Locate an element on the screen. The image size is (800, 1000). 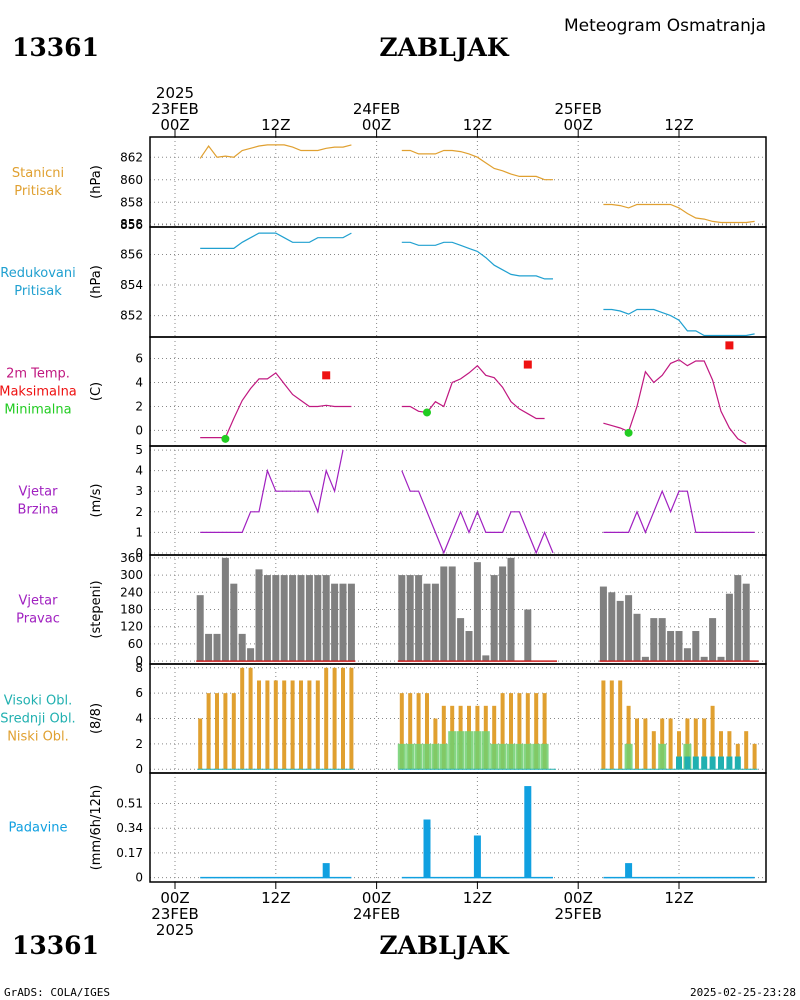
y-tick-label: 854 is located at coordinates (131, 285).